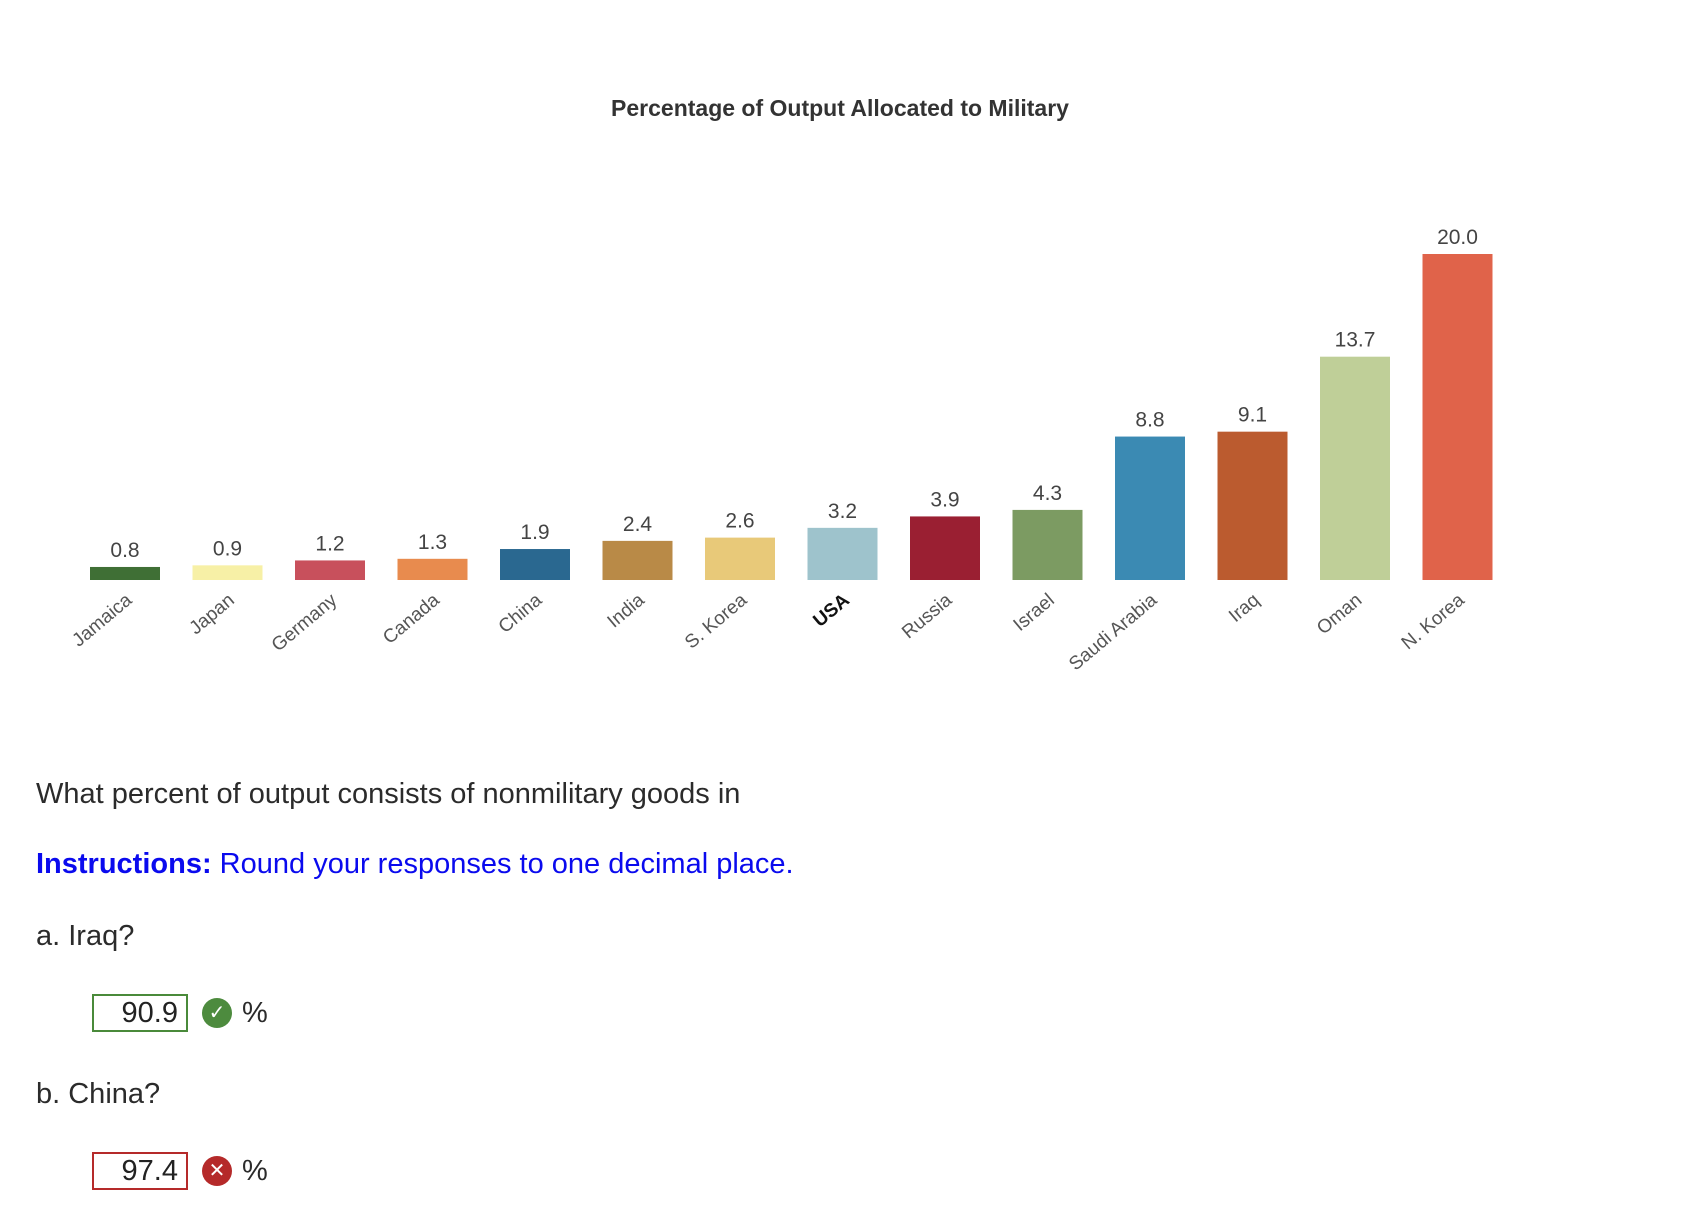 The height and width of the screenshot is (1216, 1700). Describe the element at coordinates (103, 620) in the screenshot. I see `category-label: Jamaica` at that location.